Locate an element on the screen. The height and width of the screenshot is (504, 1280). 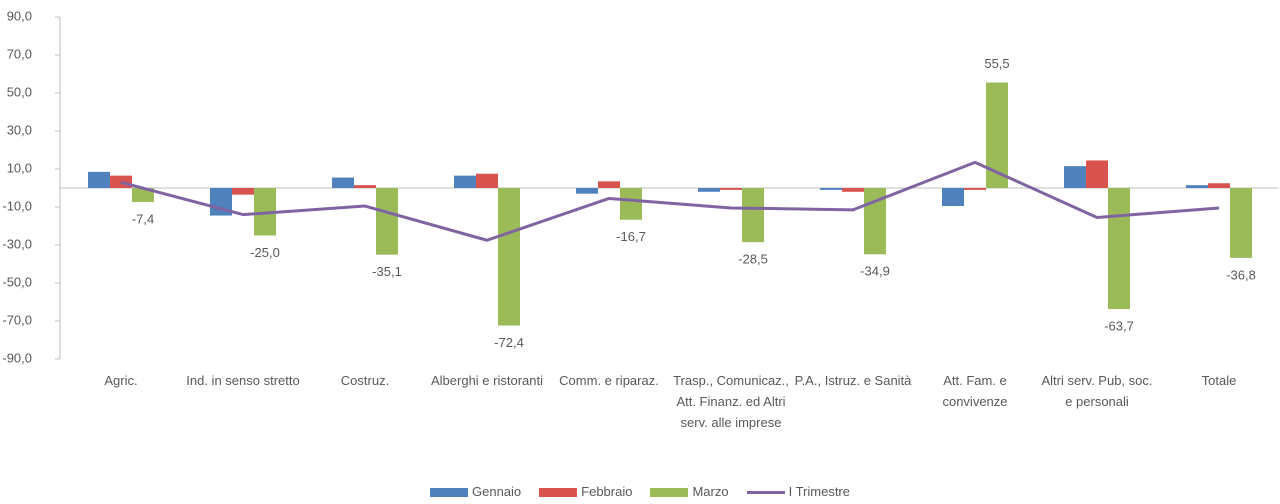
legend-label: Gennaio is located at coordinates (497, 491).